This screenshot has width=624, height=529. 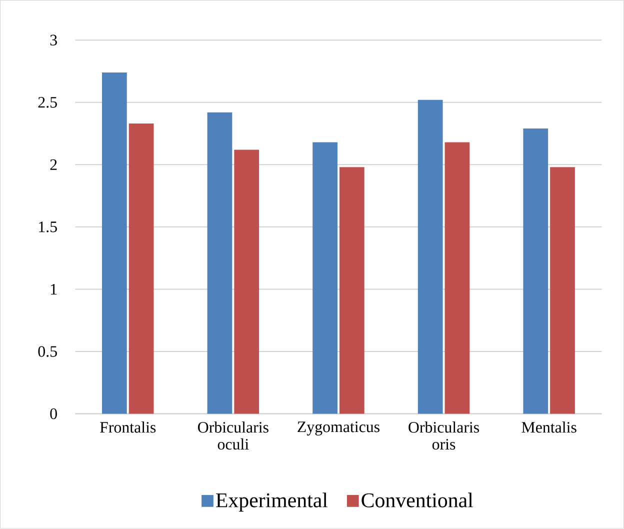 I want to click on legend-label: Conventional, so click(x=417, y=500).